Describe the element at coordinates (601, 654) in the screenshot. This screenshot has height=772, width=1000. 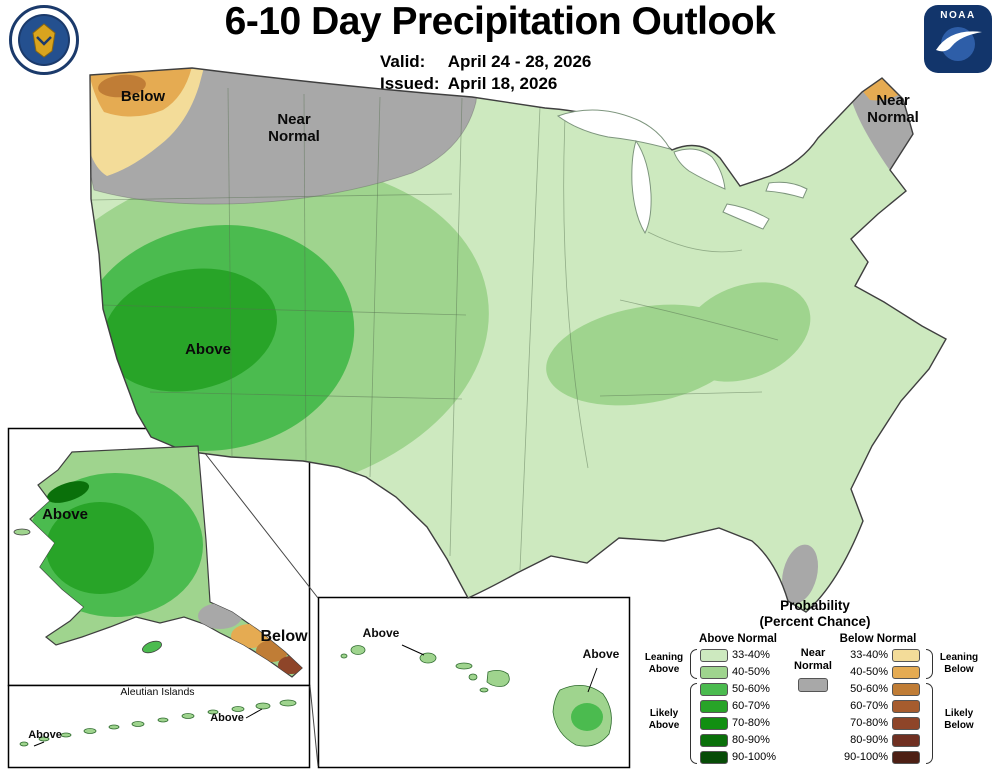
I see `map-label-hawaii-above-east: Above` at that location.